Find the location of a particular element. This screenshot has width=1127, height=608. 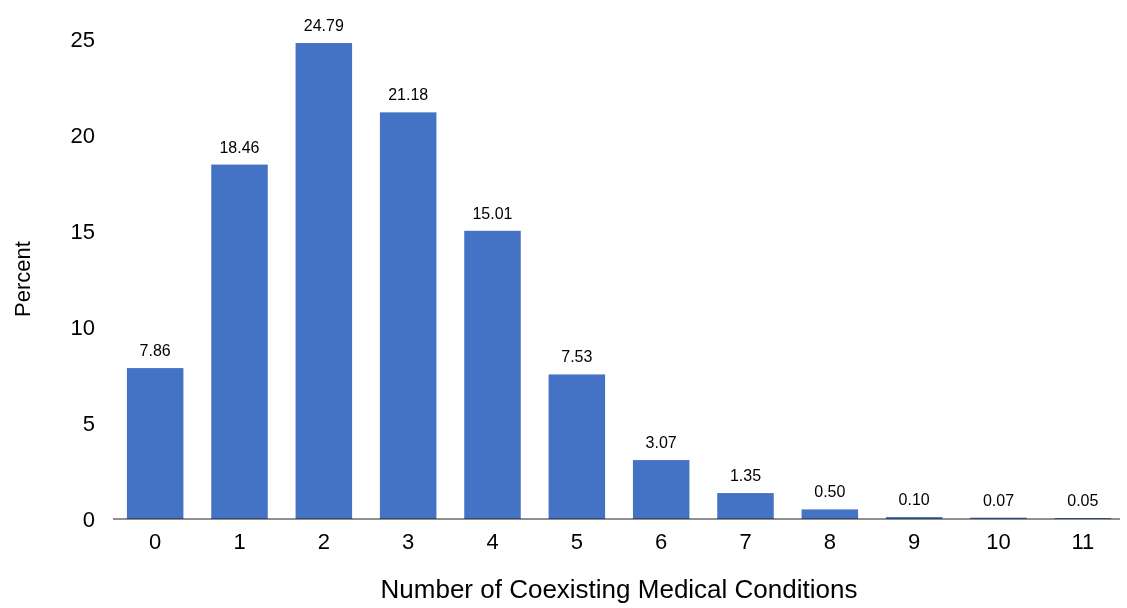

y-tick-label: 15 is located at coordinates (82, 231).